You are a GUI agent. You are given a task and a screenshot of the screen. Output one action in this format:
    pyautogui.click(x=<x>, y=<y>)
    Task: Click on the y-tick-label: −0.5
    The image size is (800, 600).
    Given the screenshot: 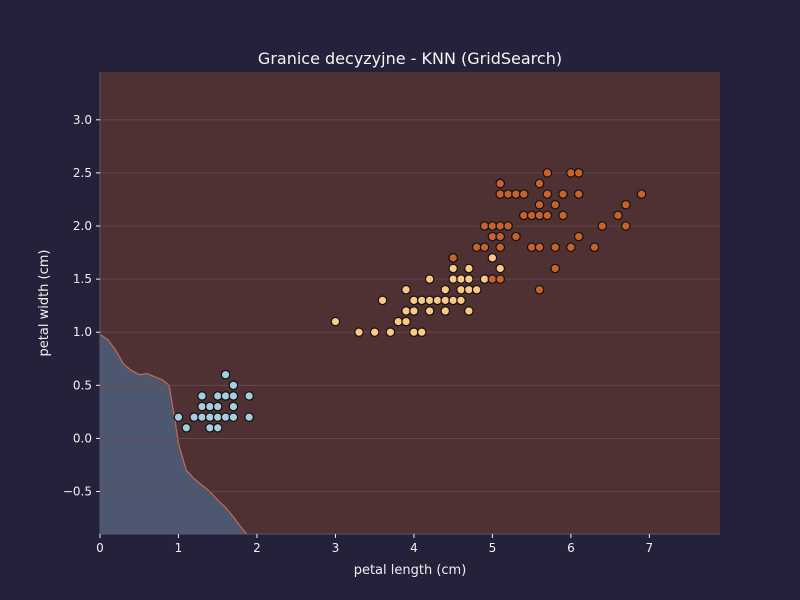 What is the action you would take?
    pyautogui.click(x=77, y=492)
    